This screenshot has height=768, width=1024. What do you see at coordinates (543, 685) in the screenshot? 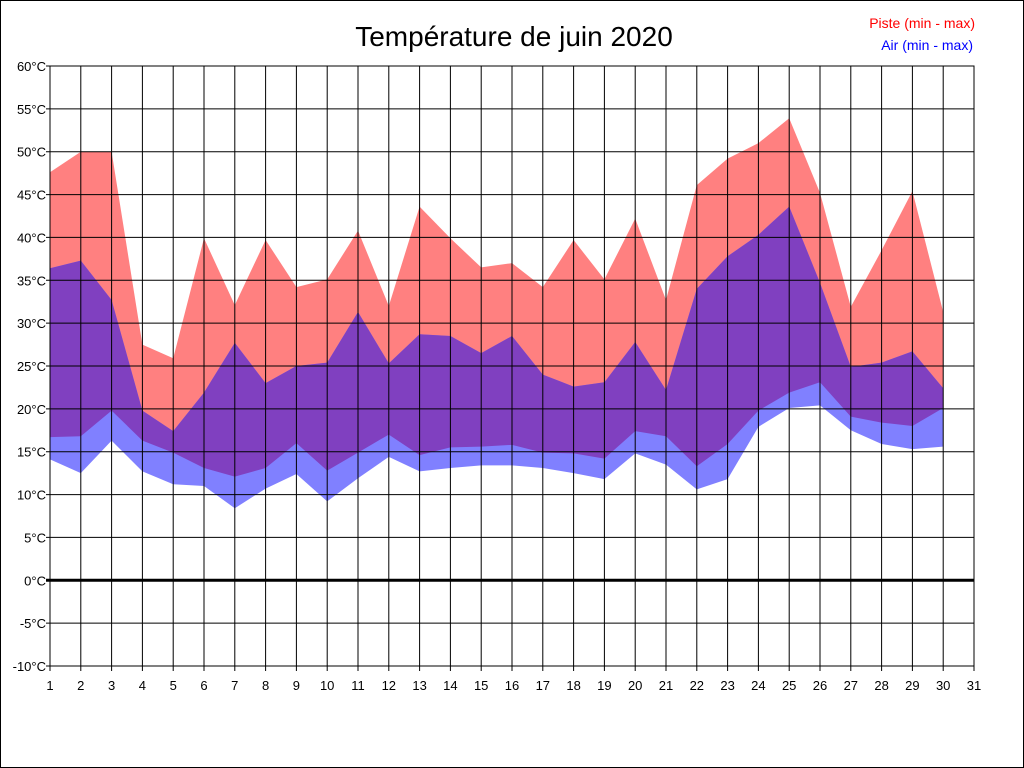
I see `x-tick-label: 17` at bounding box center [543, 685].